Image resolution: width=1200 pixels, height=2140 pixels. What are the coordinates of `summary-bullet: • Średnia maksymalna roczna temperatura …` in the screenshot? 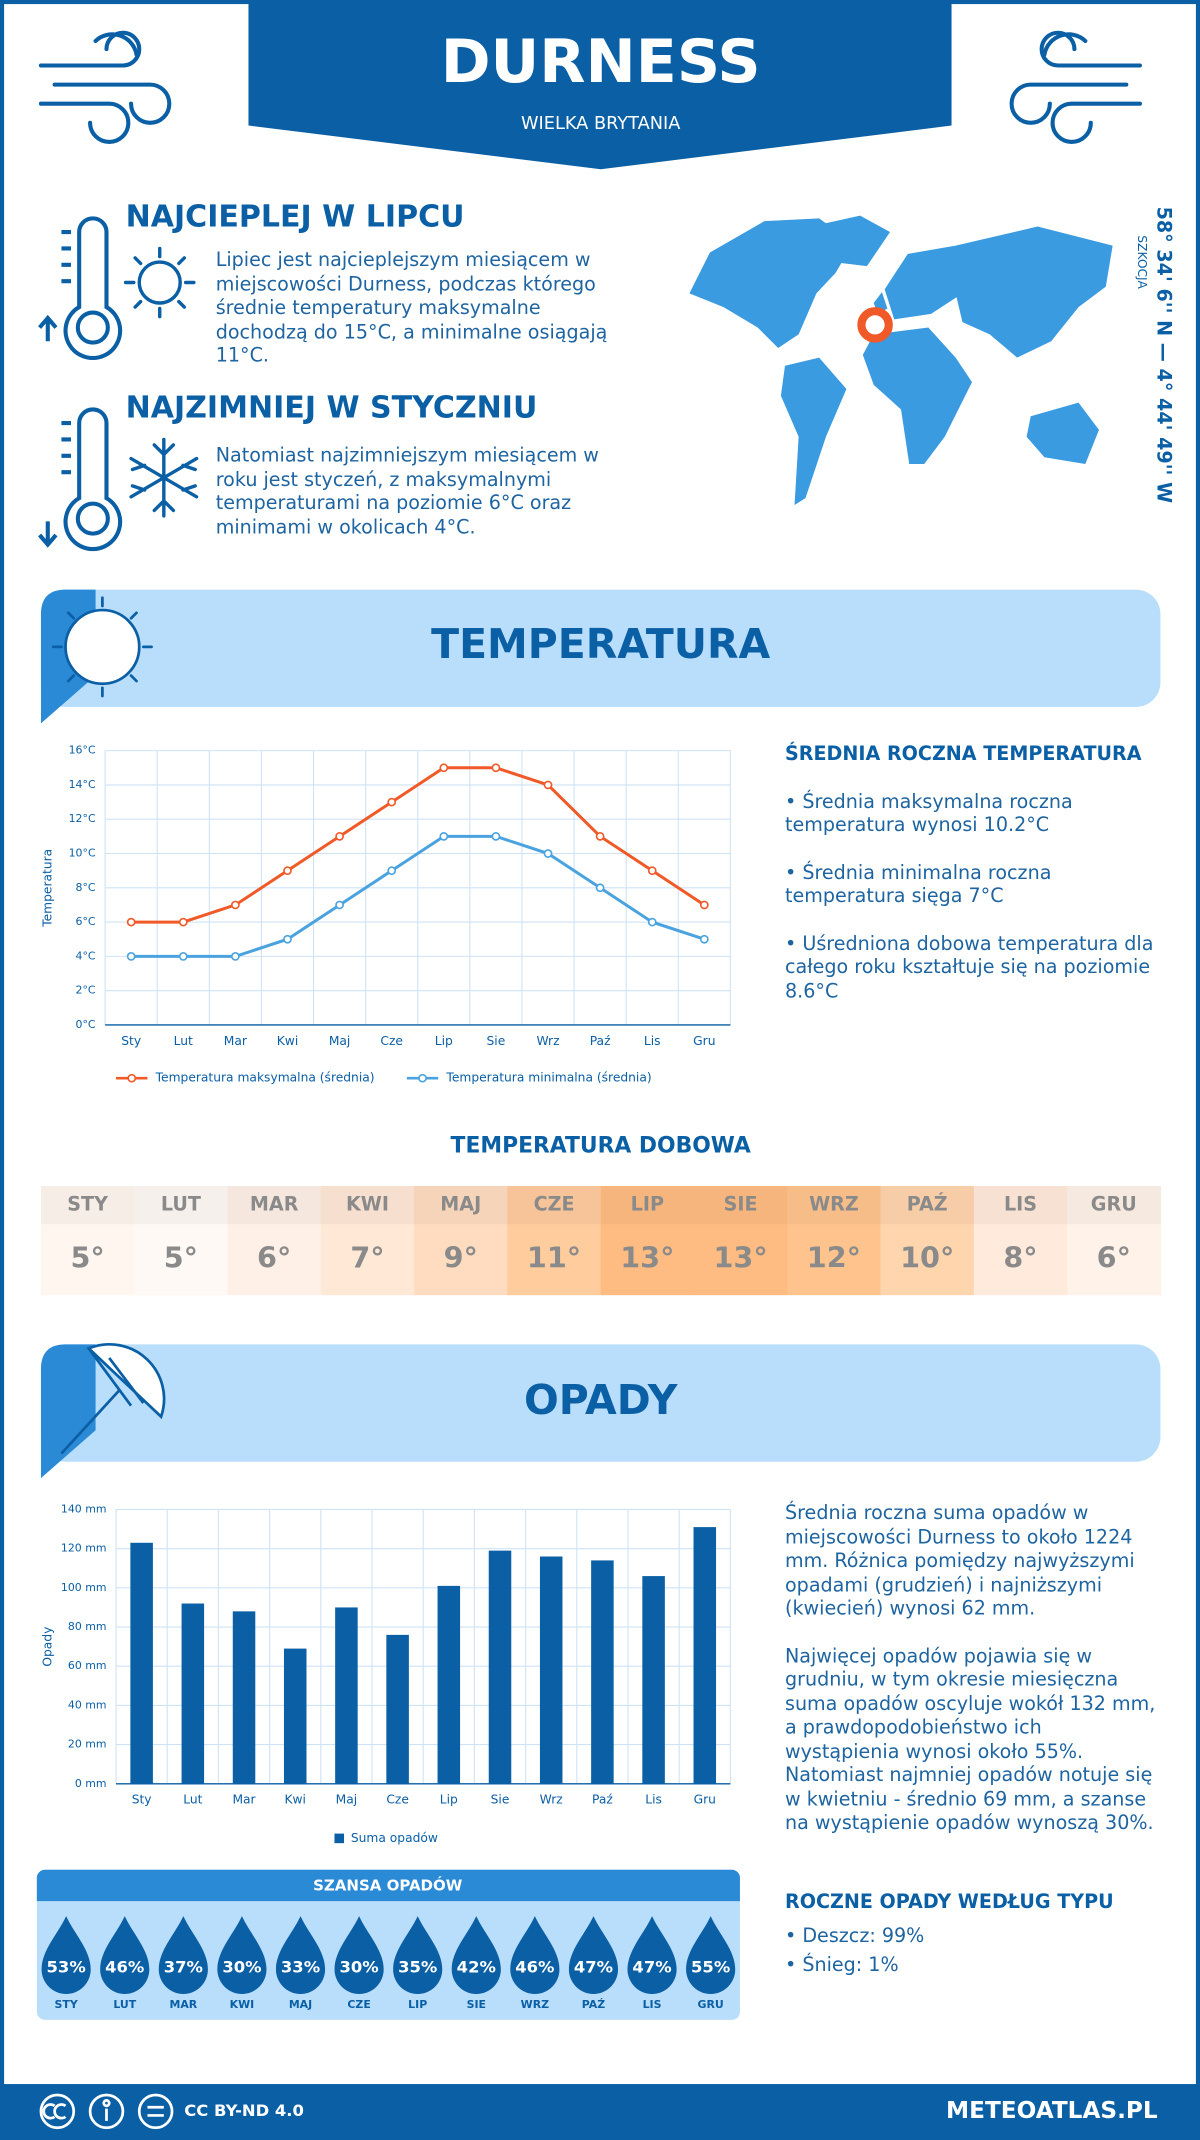 It's located at (928, 813).